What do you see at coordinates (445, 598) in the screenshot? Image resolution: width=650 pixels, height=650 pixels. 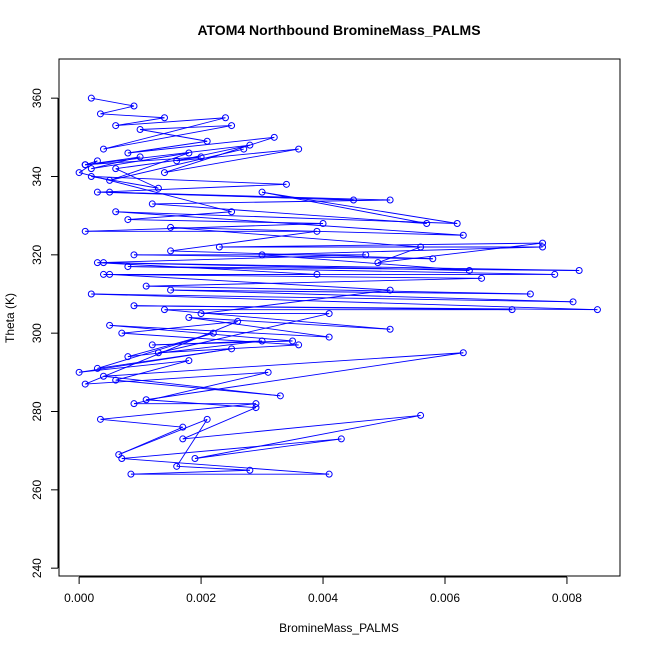 I see `x-tick-label: 0.006` at bounding box center [445, 598].